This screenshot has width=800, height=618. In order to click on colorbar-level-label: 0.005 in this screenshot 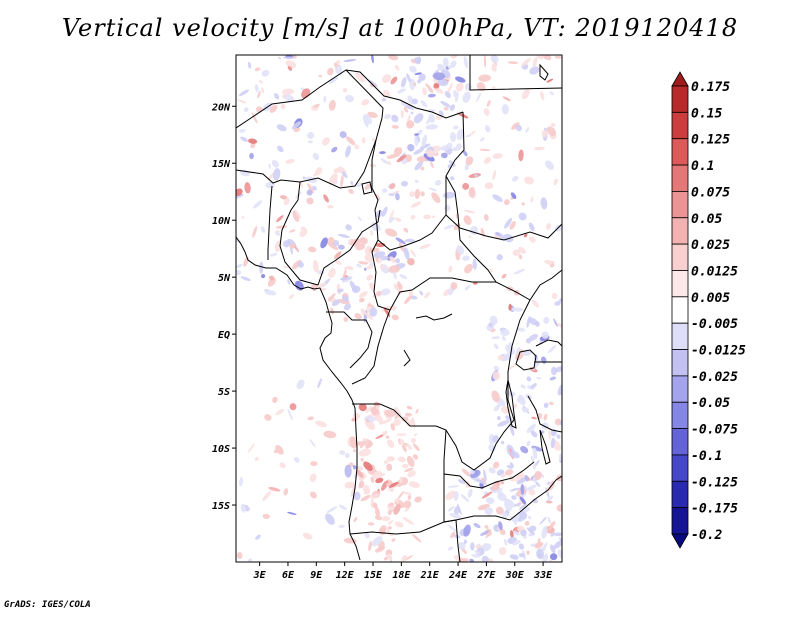, I will do `click(710, 298)`.